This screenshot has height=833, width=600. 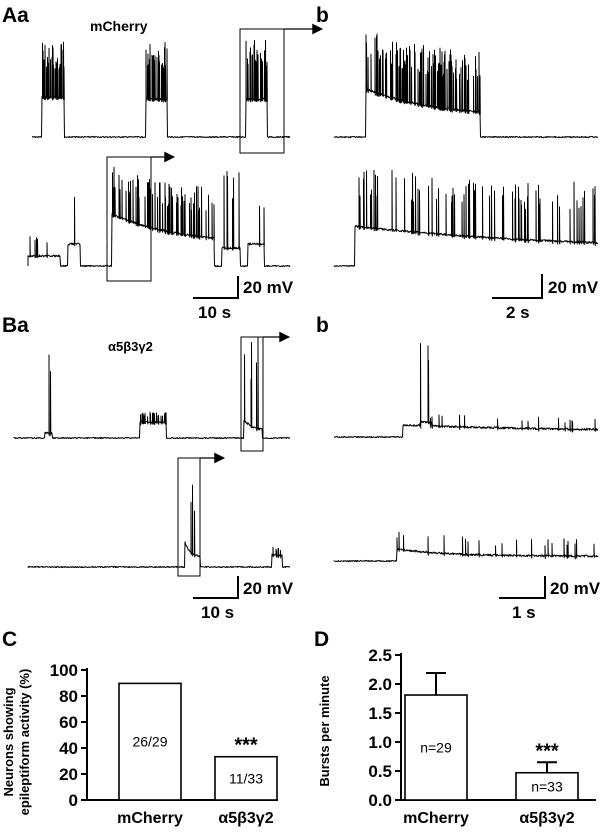 What do you see at coordinates (216, 587) in the screenshot?
I see `scalebar-ba-lines` at bounding box center [216, 587].